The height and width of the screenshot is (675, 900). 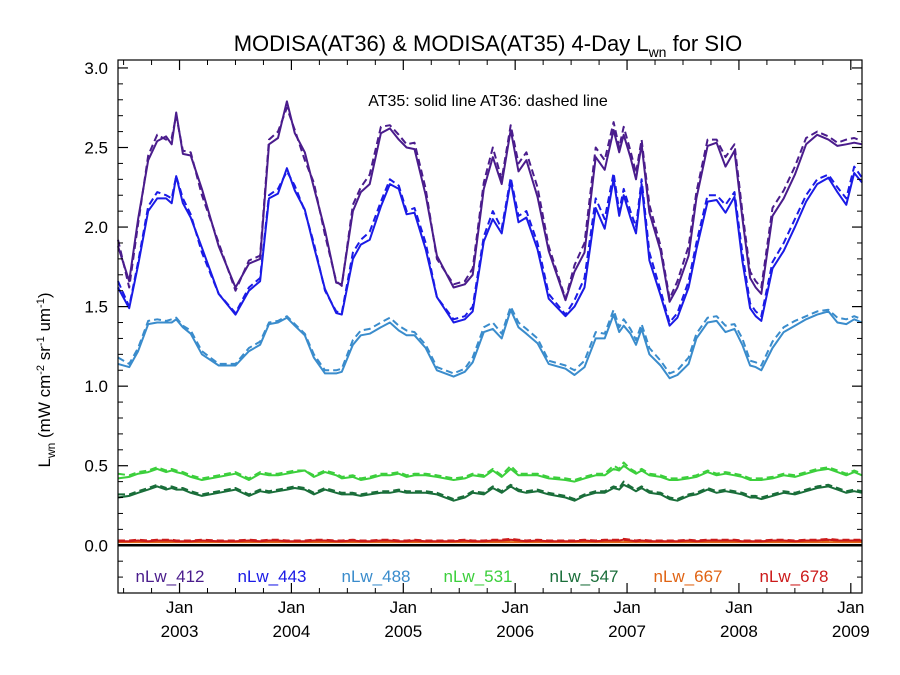 I want to click on x-tick-year-label: 2004, so click(x=291, y=631).